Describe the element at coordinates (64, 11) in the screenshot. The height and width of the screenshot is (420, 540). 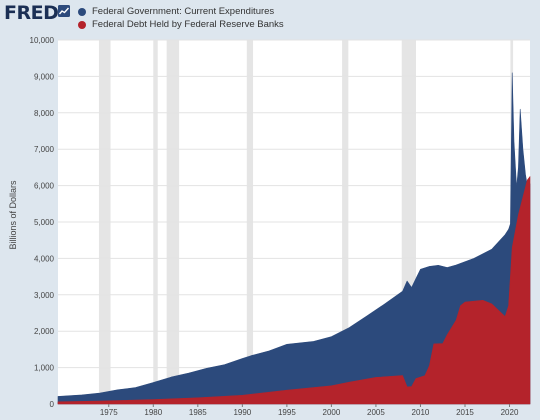
I see `fred-logo-chart-icon` at that location.